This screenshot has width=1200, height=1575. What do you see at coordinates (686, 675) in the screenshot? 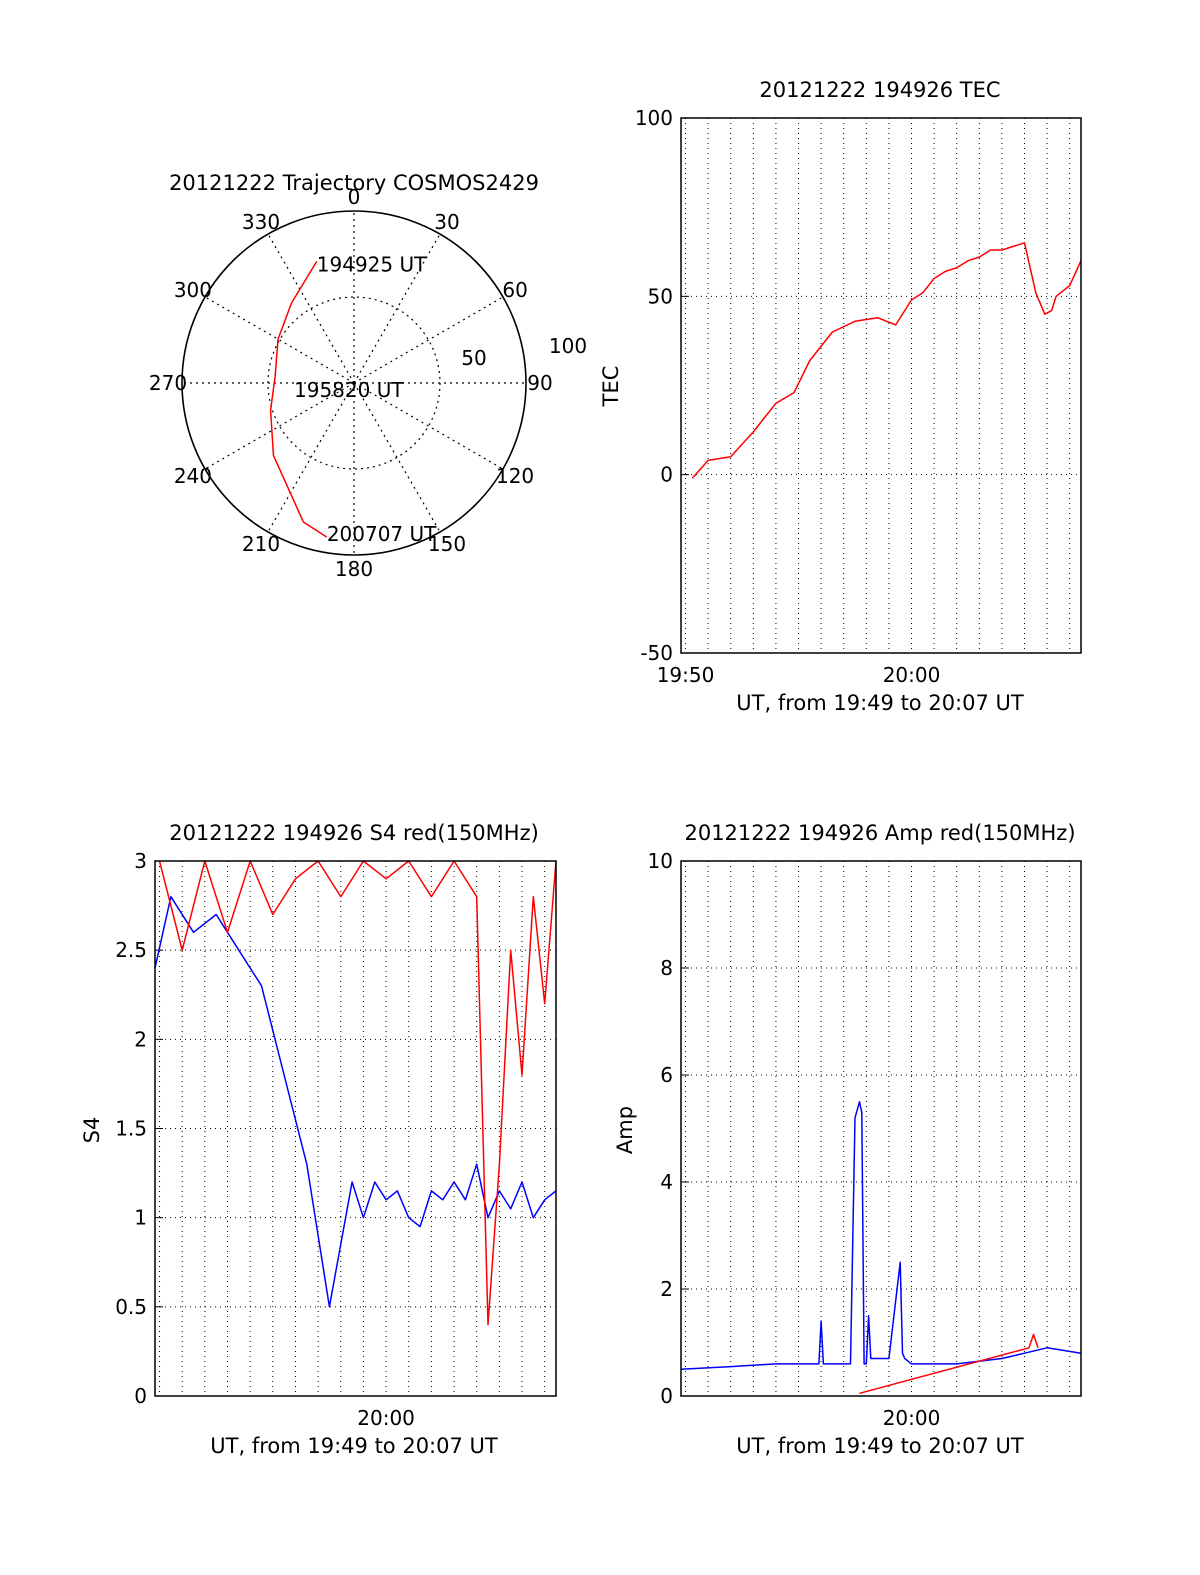
I see `x-tick-label: 19:50` at bounding box center [686, 675].